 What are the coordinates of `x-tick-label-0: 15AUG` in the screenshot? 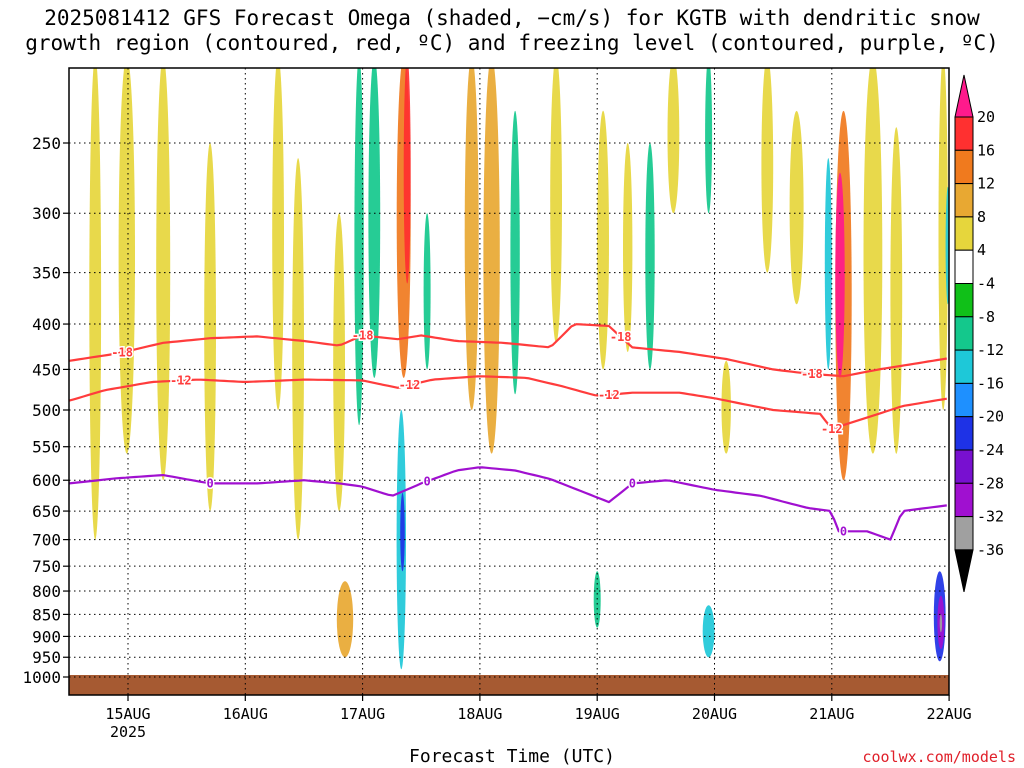 It's located at (127, 714).